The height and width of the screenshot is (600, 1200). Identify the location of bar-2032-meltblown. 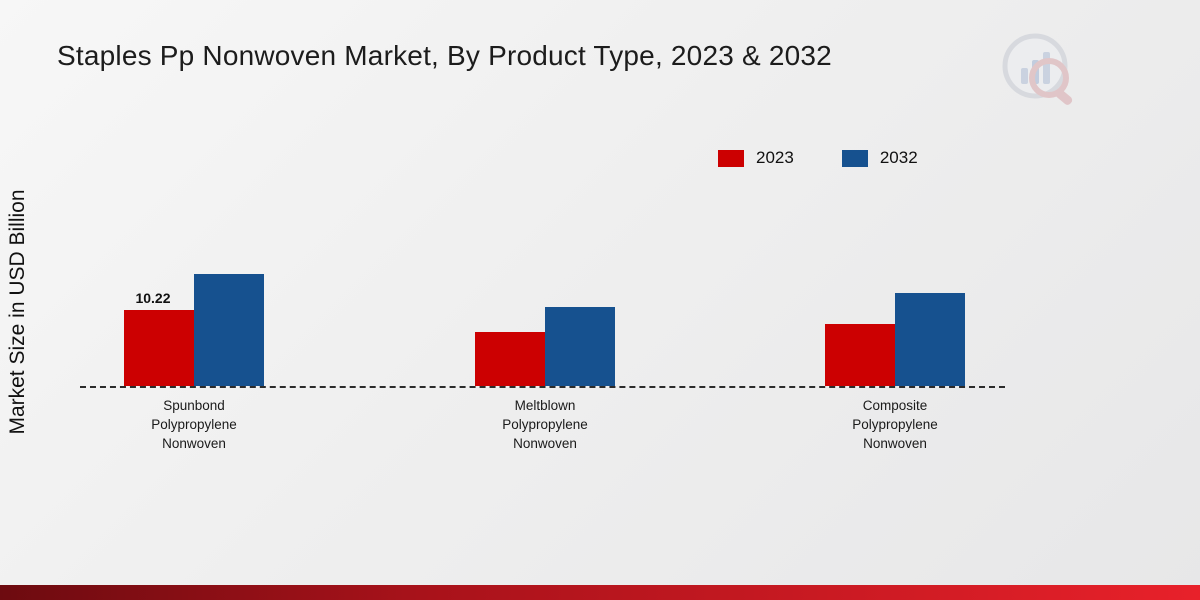
(580, 346).